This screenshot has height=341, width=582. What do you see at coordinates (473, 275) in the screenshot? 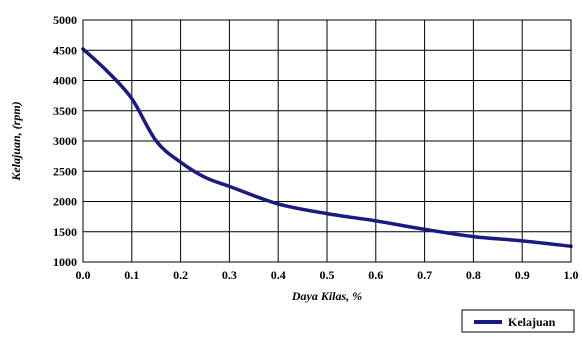
I see `x-tick-label: 0.8` at bounding box center [473, 275].